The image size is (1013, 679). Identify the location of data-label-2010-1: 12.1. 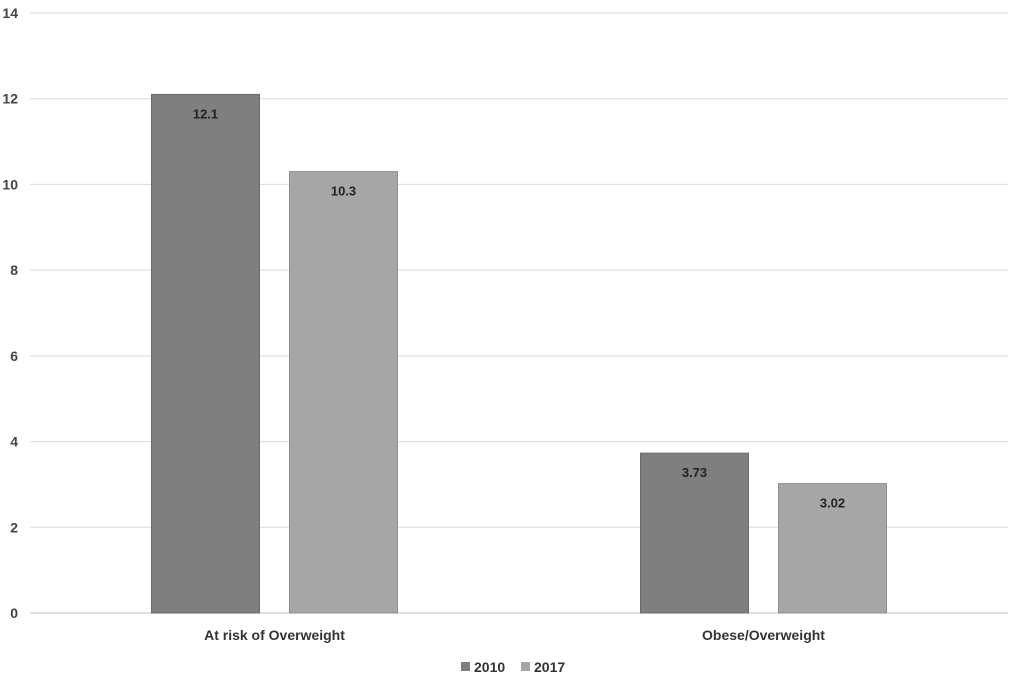
(205, 113).